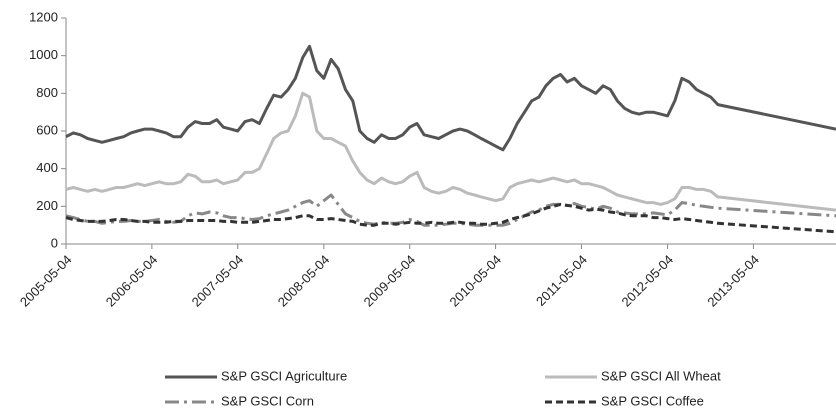 The width and height of the screenshot is (836, 408). Describe the element at coordinates (46, 281) in the screenshot. I see `x-tick-label: 2005-05-04` at that location.